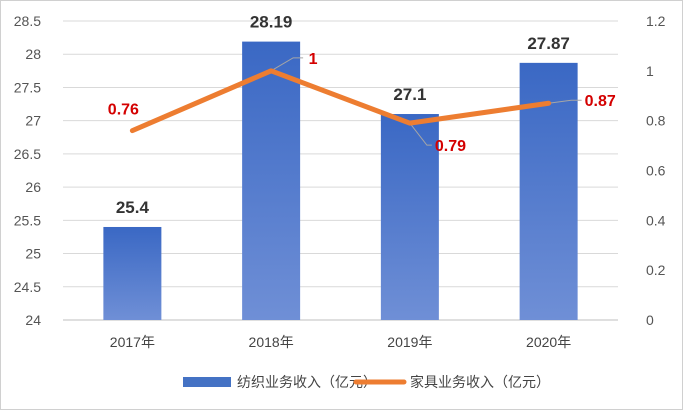  What do you see at coordinates (132, 342) in the screenshot?
I see `category-label: 2017年` at bounding box center [132, 342].